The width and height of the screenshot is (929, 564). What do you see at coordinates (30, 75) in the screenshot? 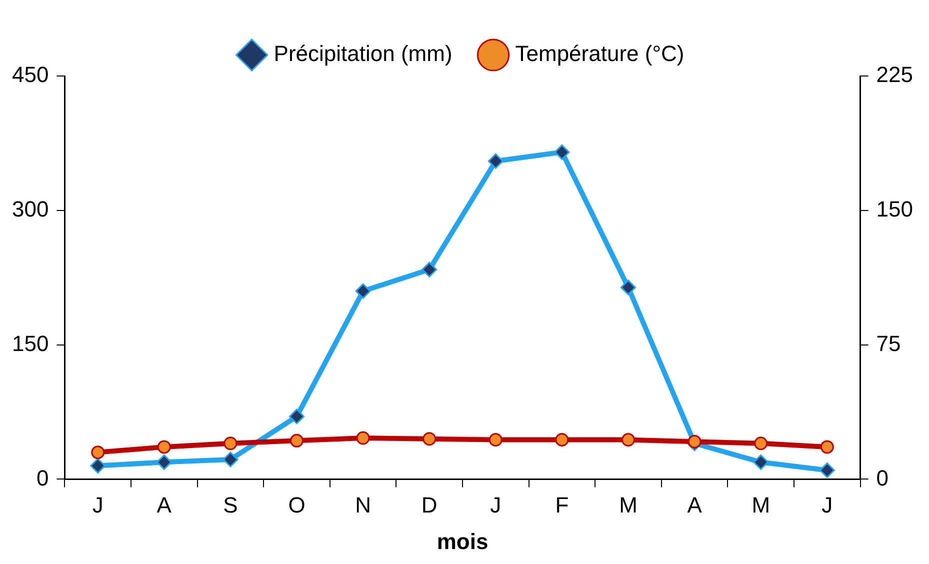
I see `y-tick-label: 450` at bounding box center [30, 75].